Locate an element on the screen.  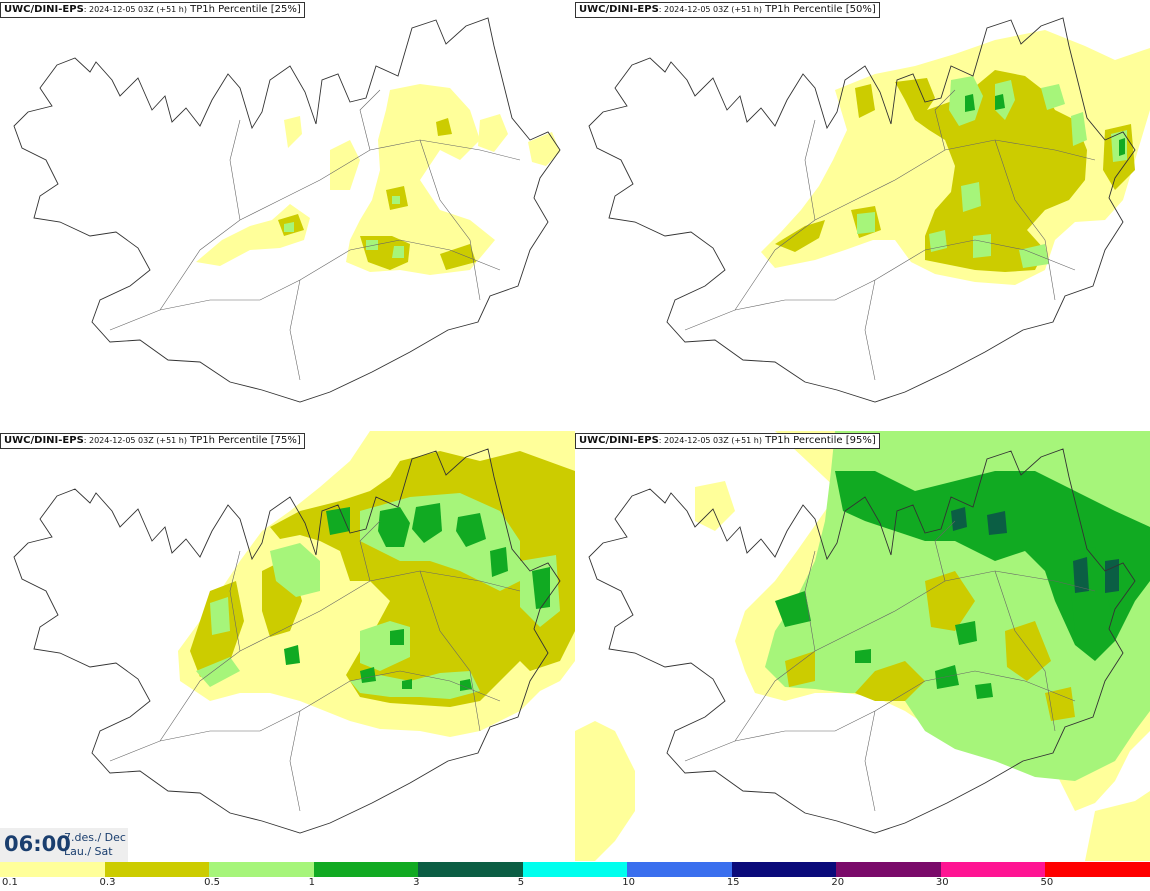
field-label: TP1h Percentile [50%] is located at coordinates (818, 9).